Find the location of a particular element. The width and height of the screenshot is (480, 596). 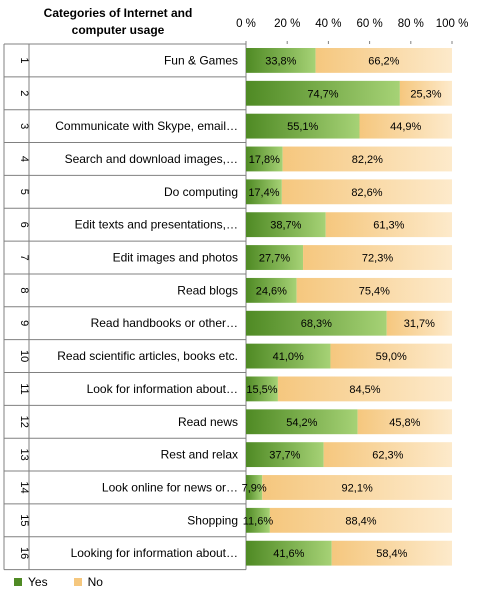

data-label-yes: 41,6% is located at coordinates (288, 554).